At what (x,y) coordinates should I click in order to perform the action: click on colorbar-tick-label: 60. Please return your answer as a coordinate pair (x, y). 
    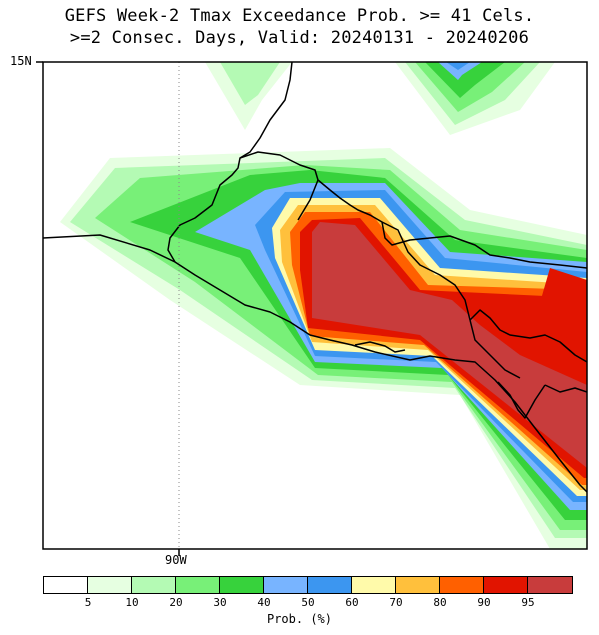
    Looking at the image, I should click on (352, 602).